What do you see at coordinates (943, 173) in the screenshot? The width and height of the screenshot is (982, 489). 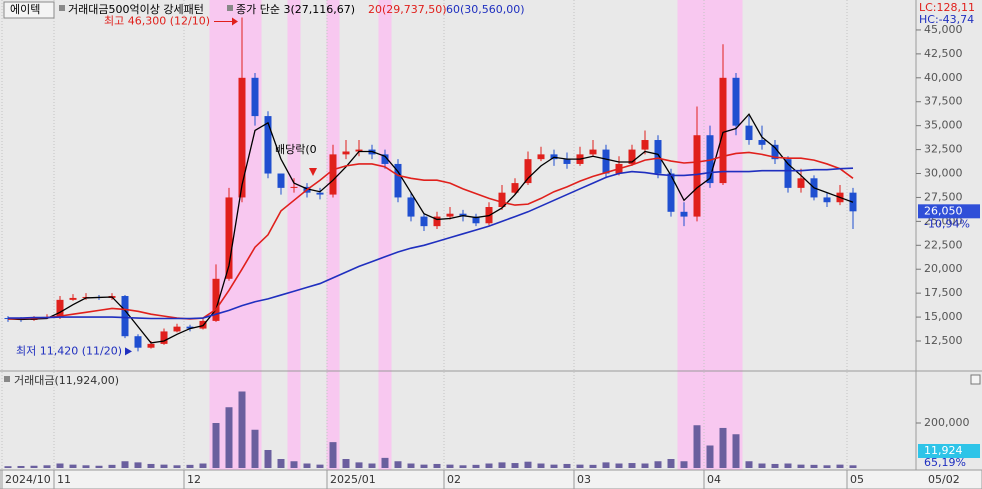 I see `y-tick-label: 30,000` at bounding box center [943, 173].